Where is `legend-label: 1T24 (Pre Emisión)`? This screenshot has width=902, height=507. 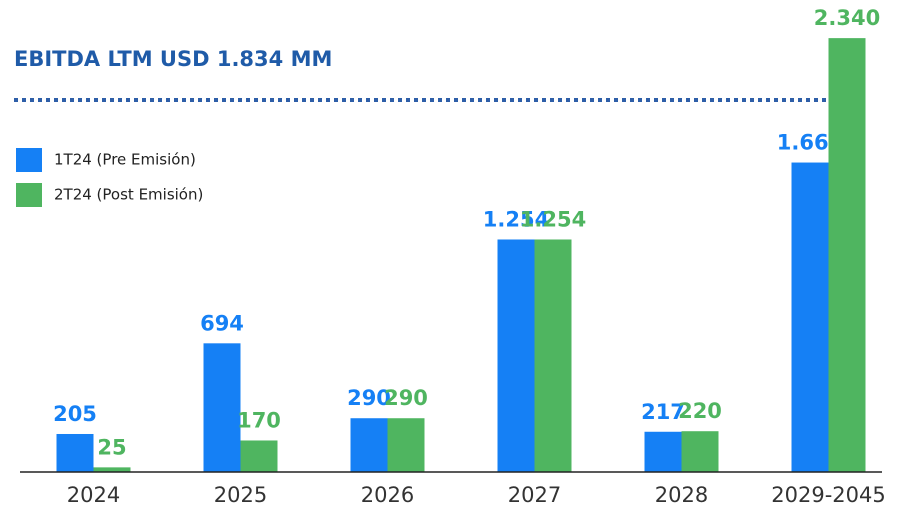 legend-label: 1T24 (Pre Emisión) is located at coordinates (125, 160).